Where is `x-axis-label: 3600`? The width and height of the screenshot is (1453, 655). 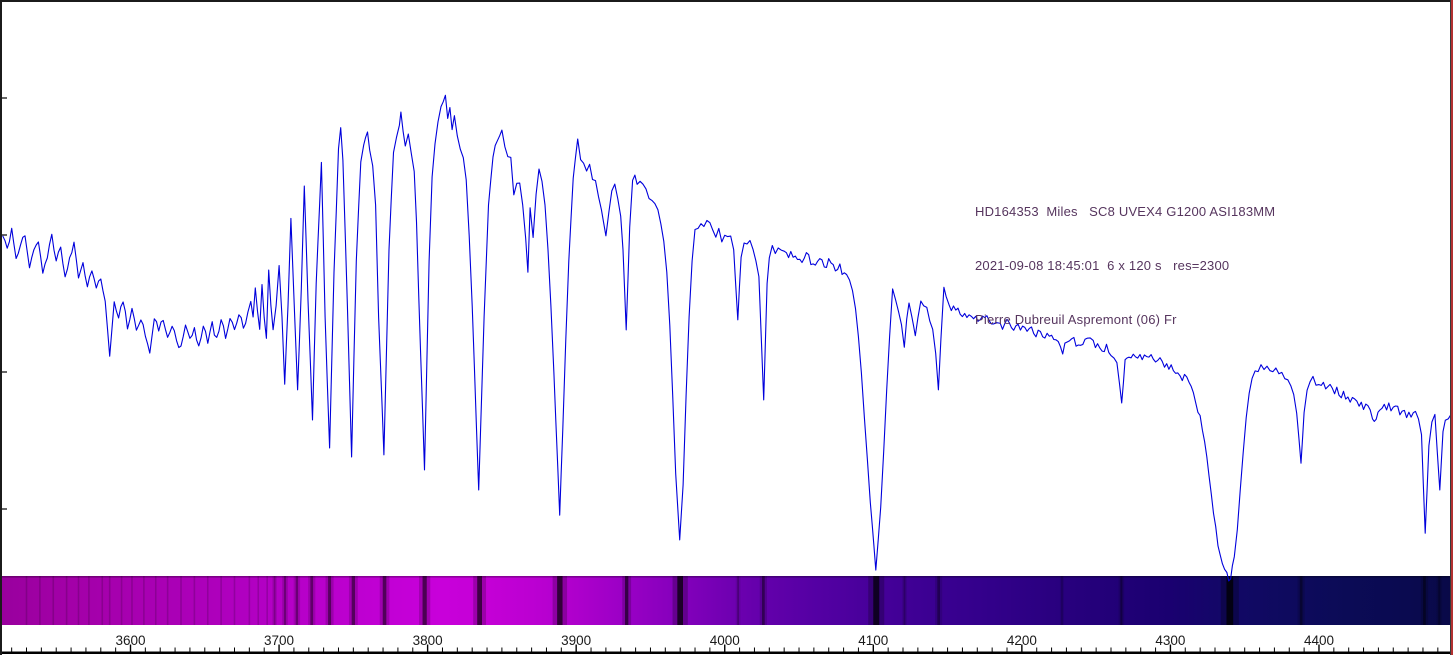
x-axis-label: 3600 is located at coordinates (130, 640).